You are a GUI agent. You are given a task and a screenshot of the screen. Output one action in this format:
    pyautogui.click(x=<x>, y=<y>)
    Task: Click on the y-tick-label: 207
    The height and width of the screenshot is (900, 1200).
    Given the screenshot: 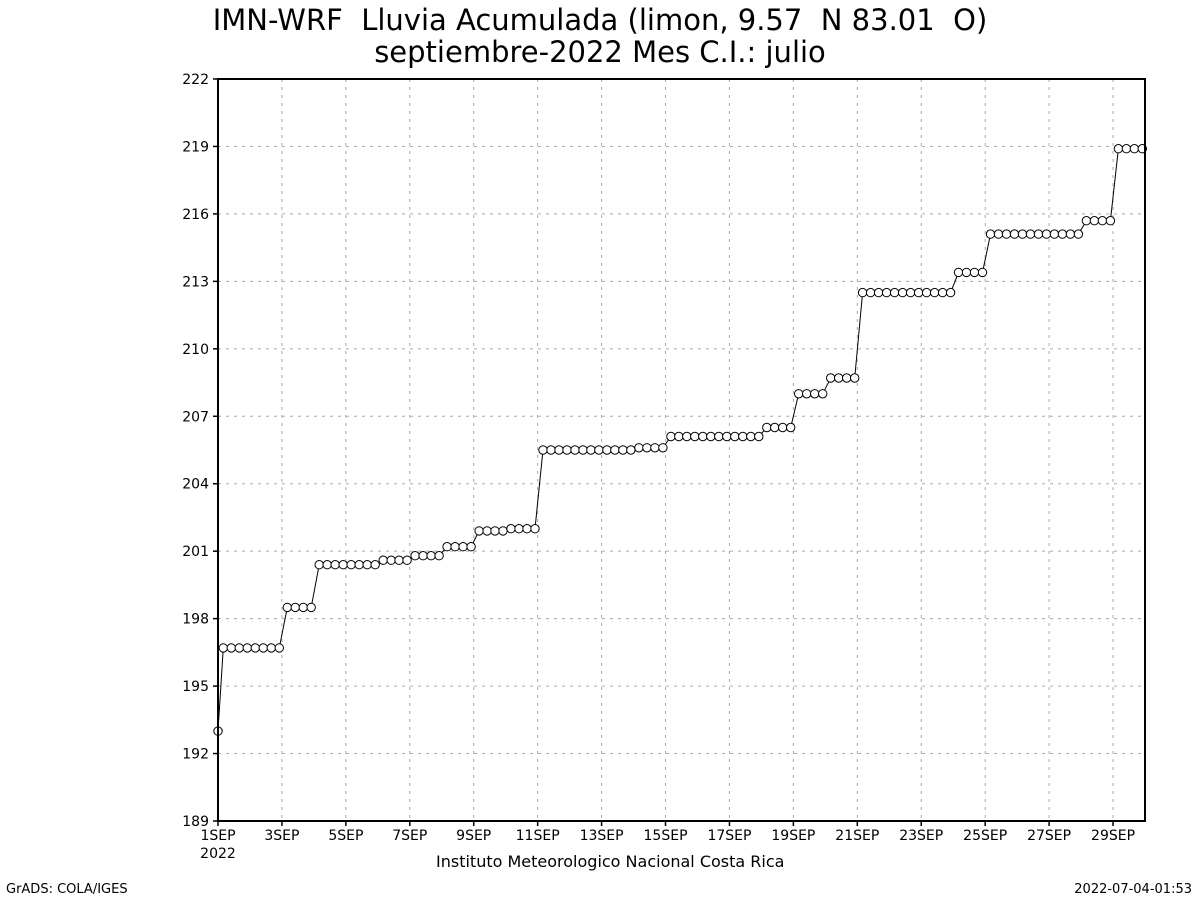 What is the action you would take?
    pyautogui.click(x=195, y=417)
    